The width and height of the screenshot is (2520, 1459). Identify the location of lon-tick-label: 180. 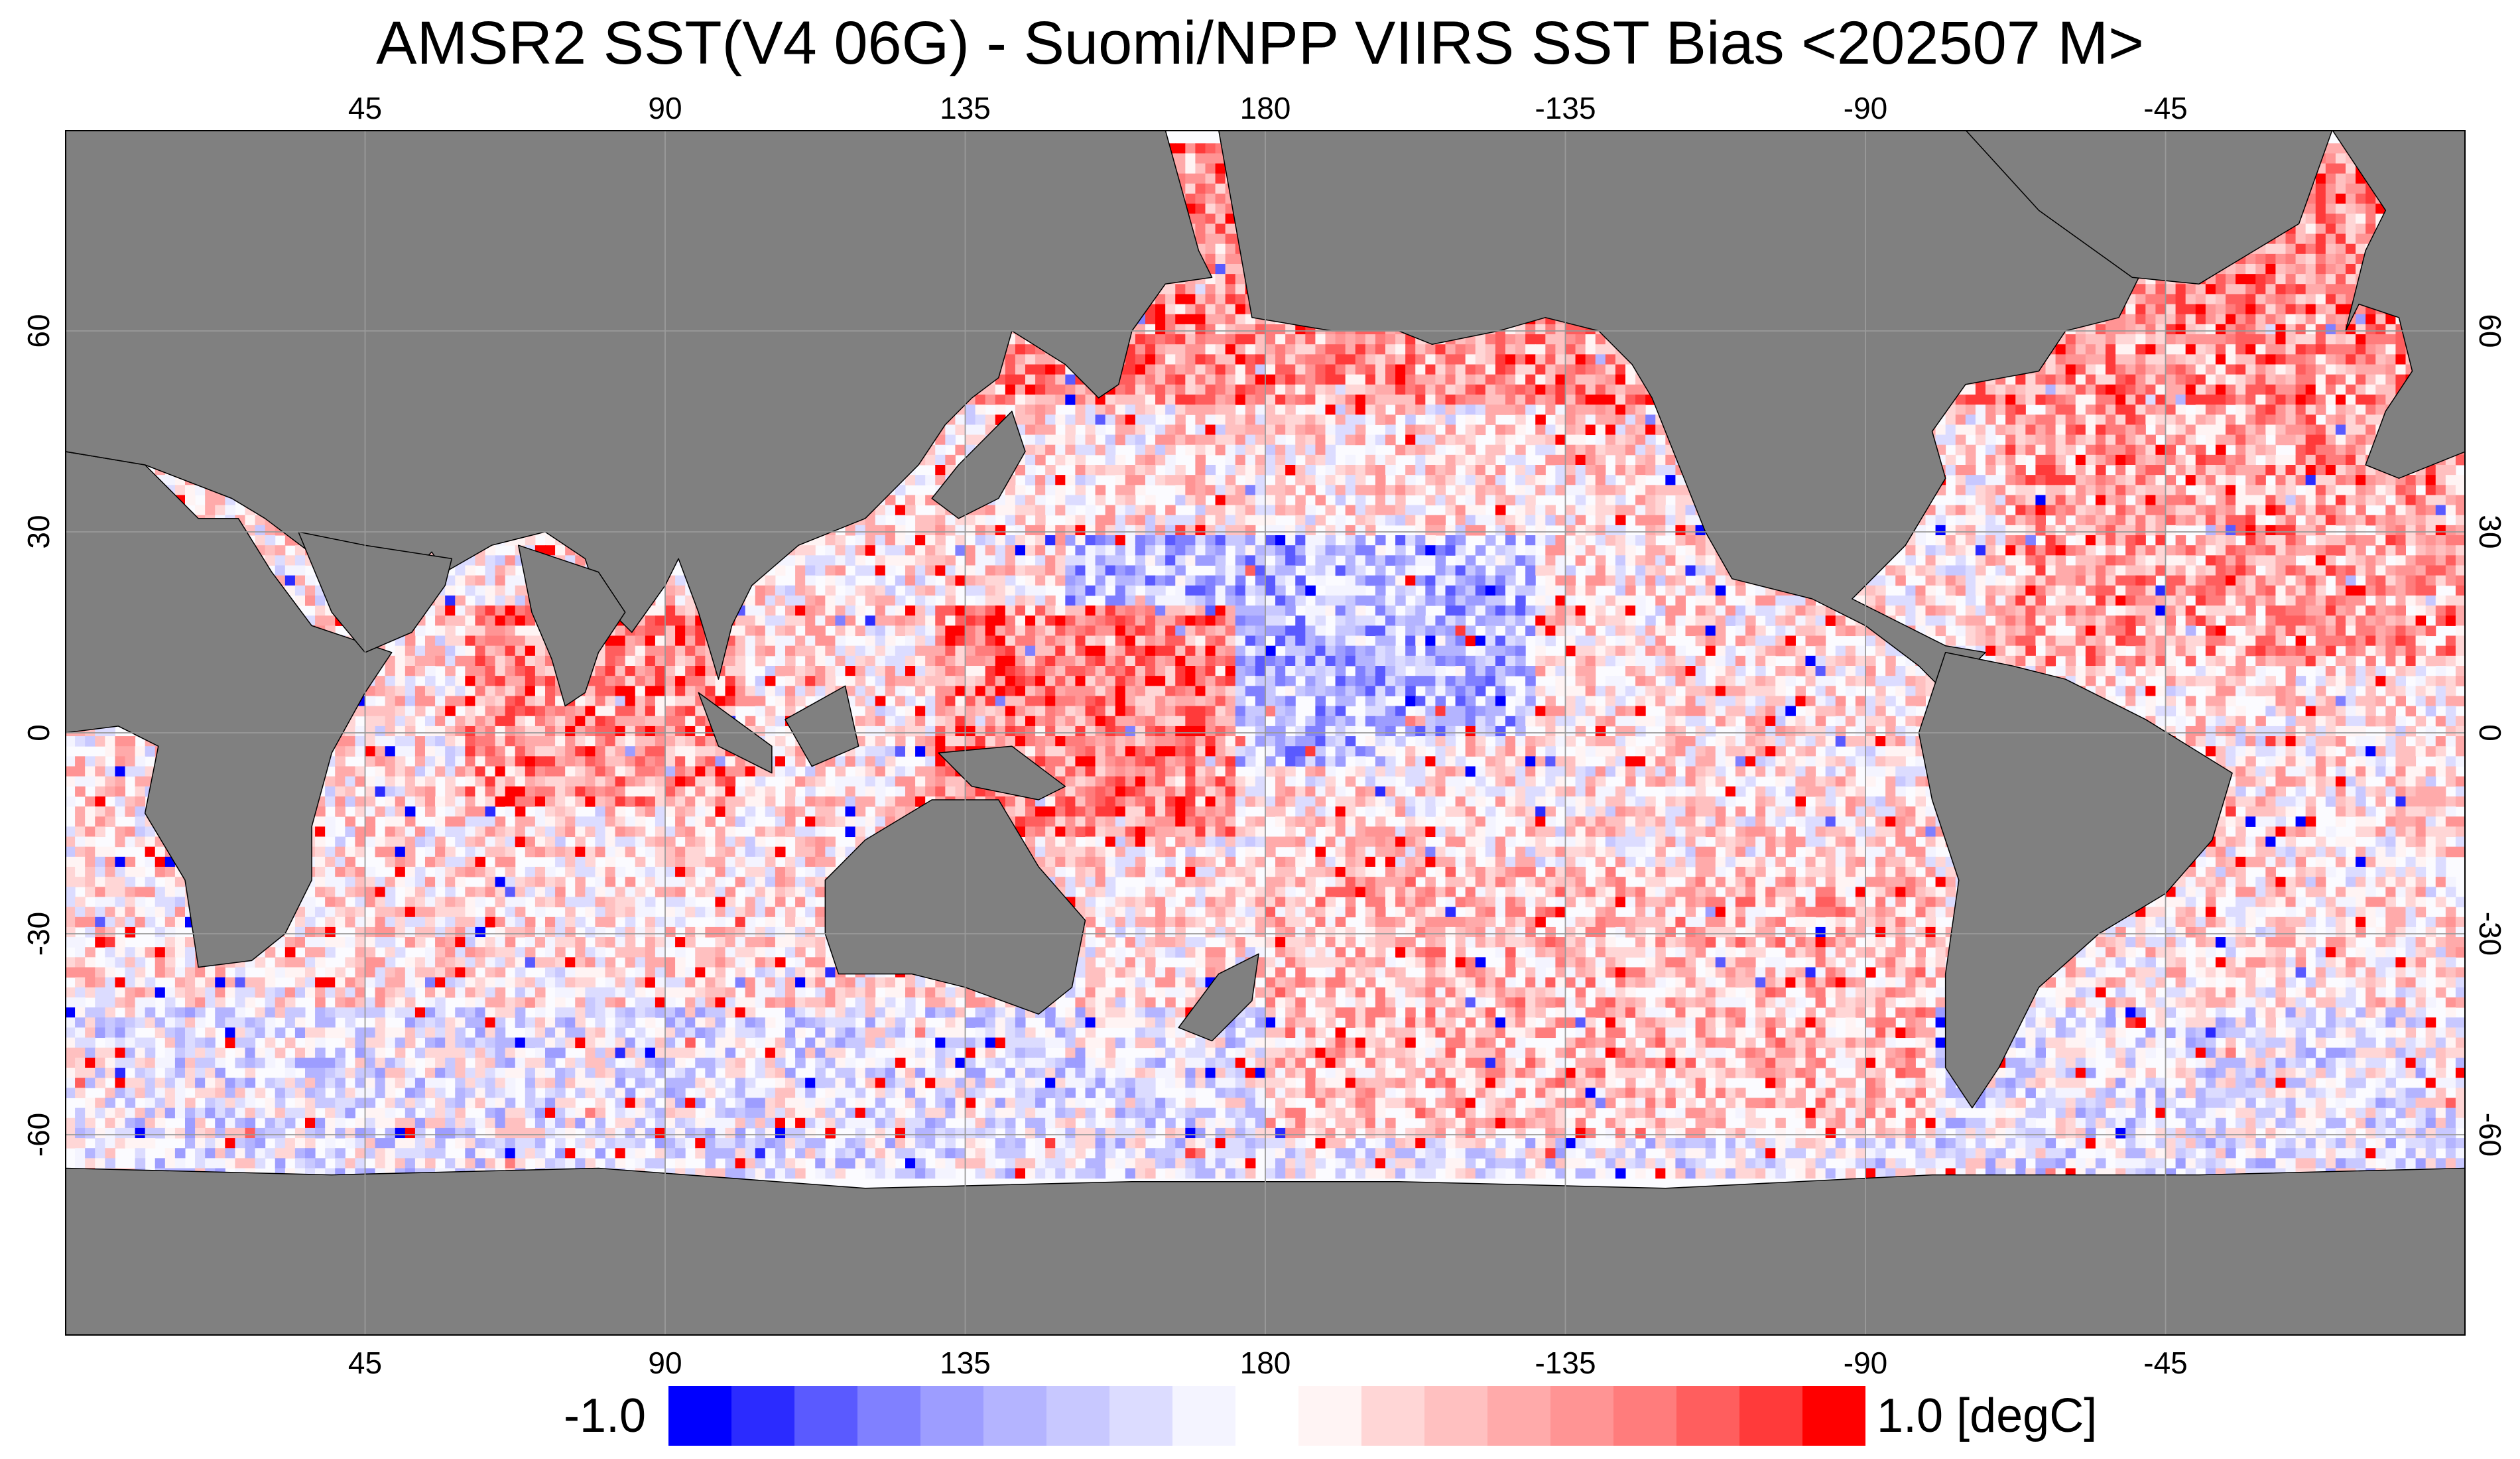
(1265, 1362).